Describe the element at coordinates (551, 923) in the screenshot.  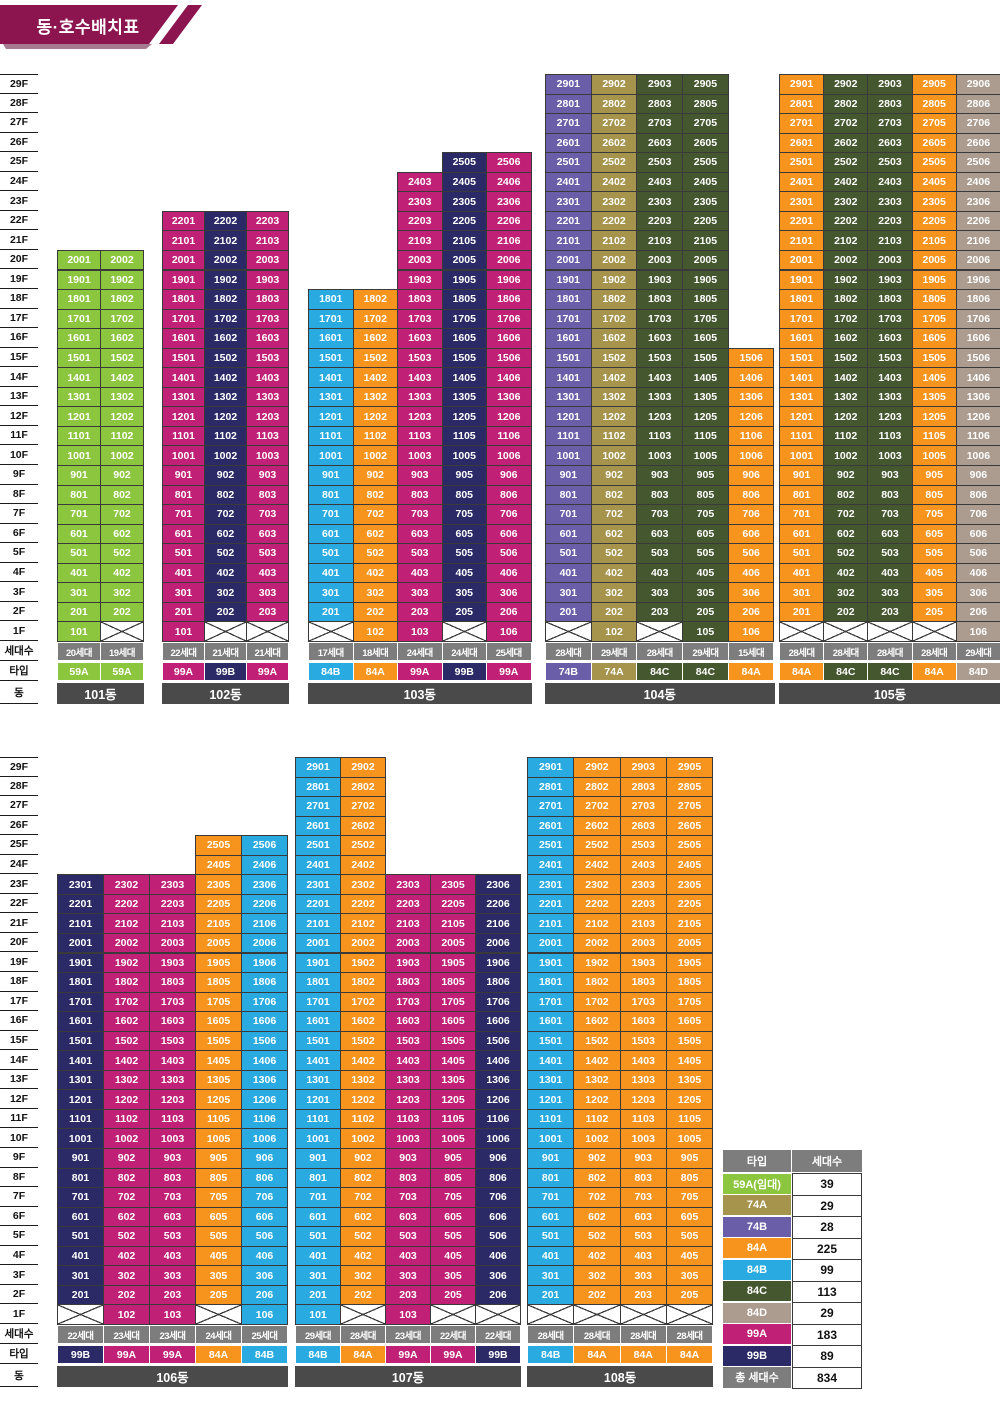
I see `unit-cell: 2101` at that location.